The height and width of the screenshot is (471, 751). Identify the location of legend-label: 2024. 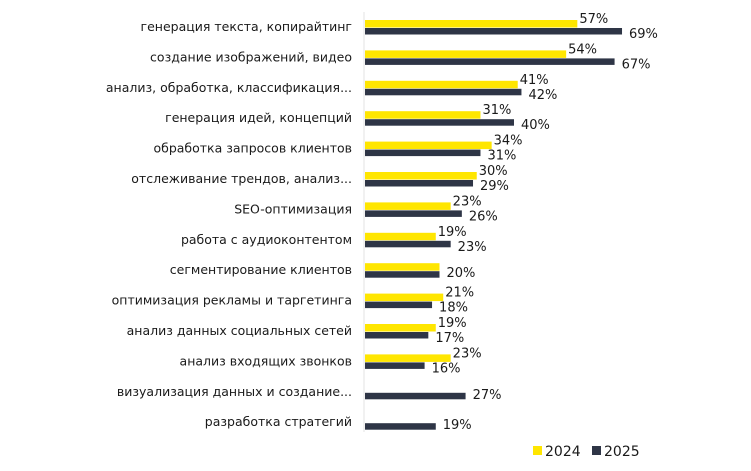
(563, 452).